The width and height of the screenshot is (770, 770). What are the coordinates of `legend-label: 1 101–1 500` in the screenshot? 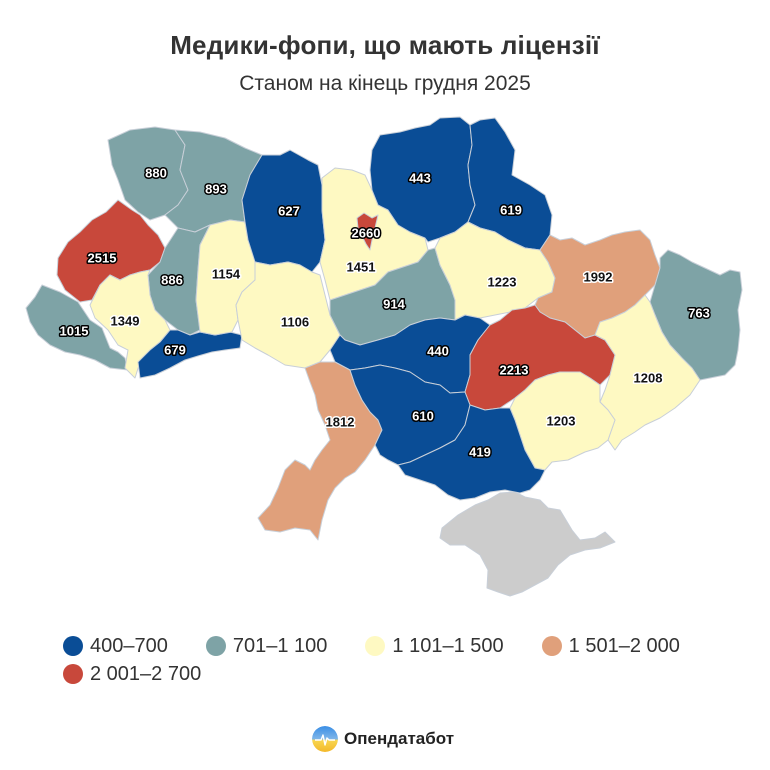 It's located at (448, 645).